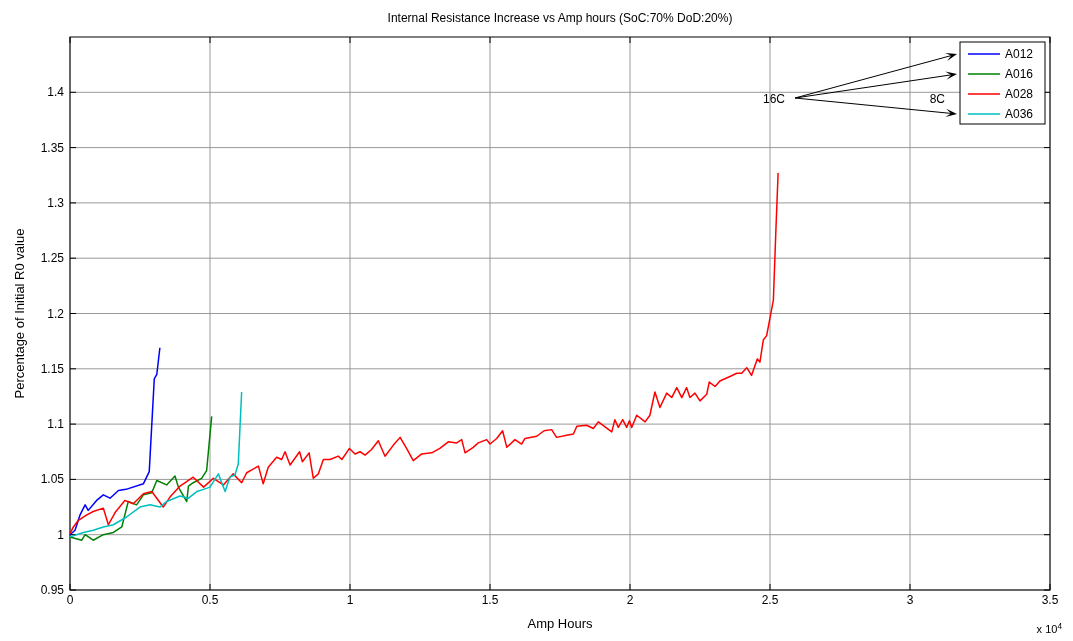 This screenshot has height=641, width=1073. What do you see at coordinates (52, 479) in the screenshot?
I see `y-tick-label: 1.05` at bounding box center [52, 479].